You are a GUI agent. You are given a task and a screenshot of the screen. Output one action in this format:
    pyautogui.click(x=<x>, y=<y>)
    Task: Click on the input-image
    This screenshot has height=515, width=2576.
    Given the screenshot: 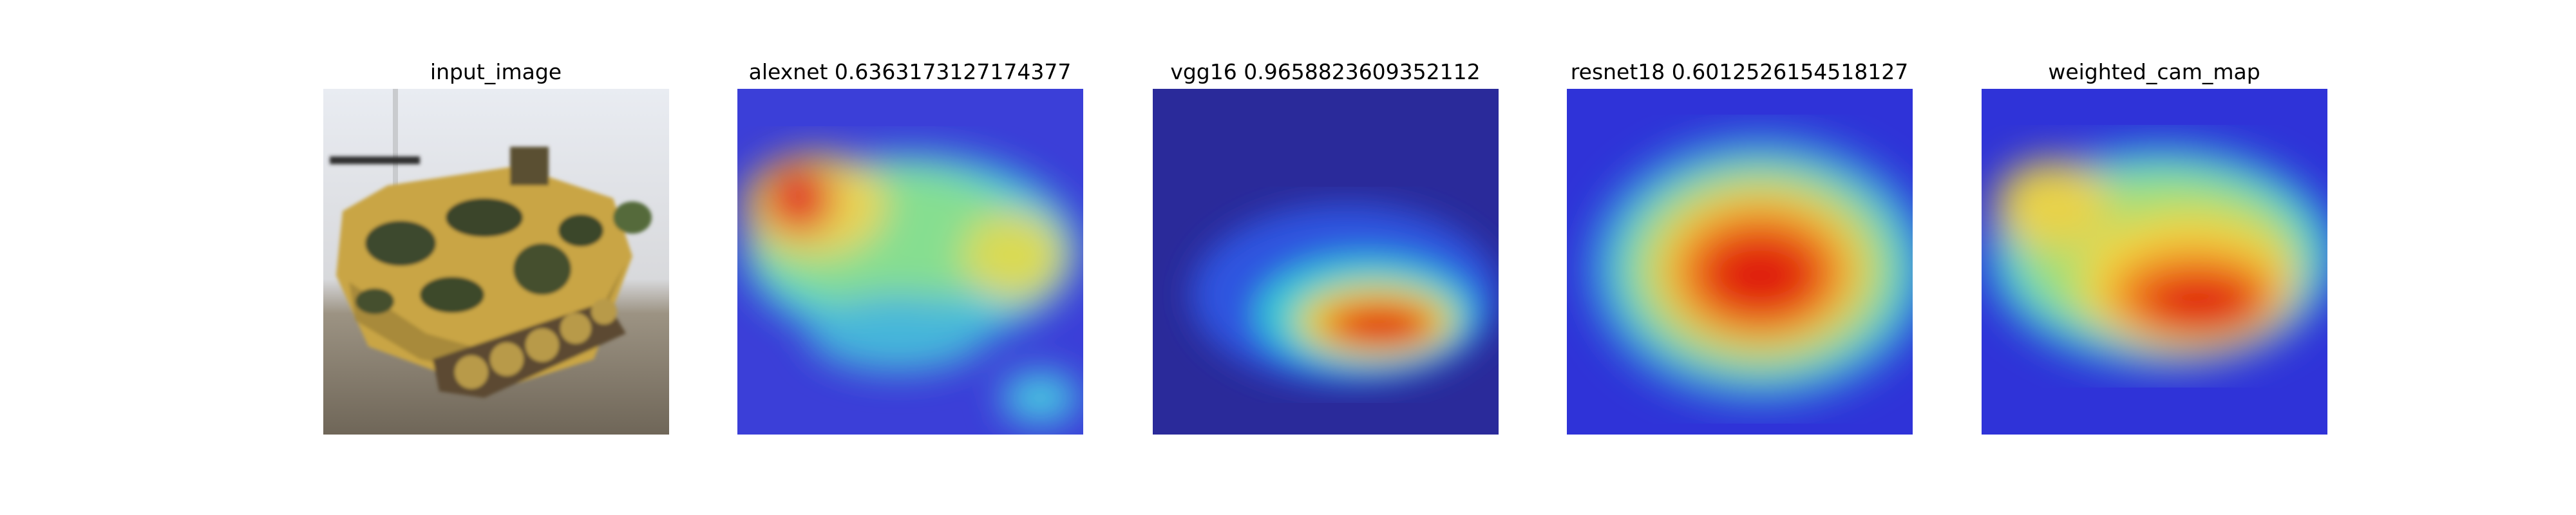 What is the action you would take?
    pyautogui.click(x=496, y=262)
    